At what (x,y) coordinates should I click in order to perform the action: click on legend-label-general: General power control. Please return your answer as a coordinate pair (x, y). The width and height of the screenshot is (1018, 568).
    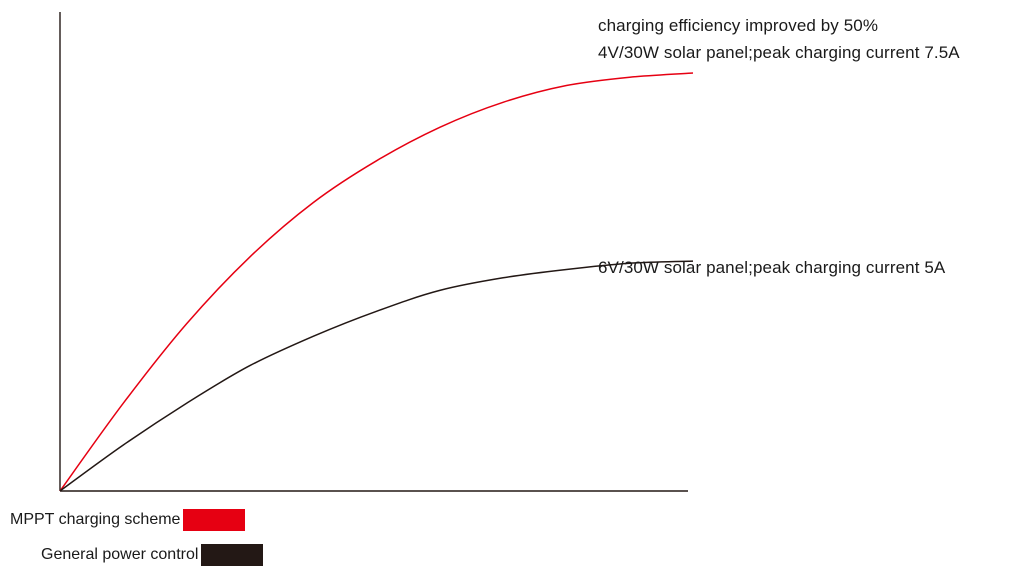
    Looking at the image, I should click on (120, 554).